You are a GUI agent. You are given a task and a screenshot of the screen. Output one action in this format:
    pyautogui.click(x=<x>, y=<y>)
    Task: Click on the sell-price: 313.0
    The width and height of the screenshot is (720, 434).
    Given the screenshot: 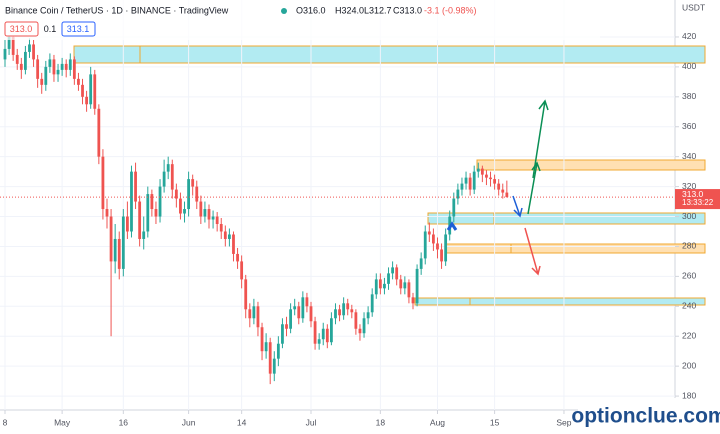 What is the action you would take?
    pyautogui.click(x=21, y=29)
    